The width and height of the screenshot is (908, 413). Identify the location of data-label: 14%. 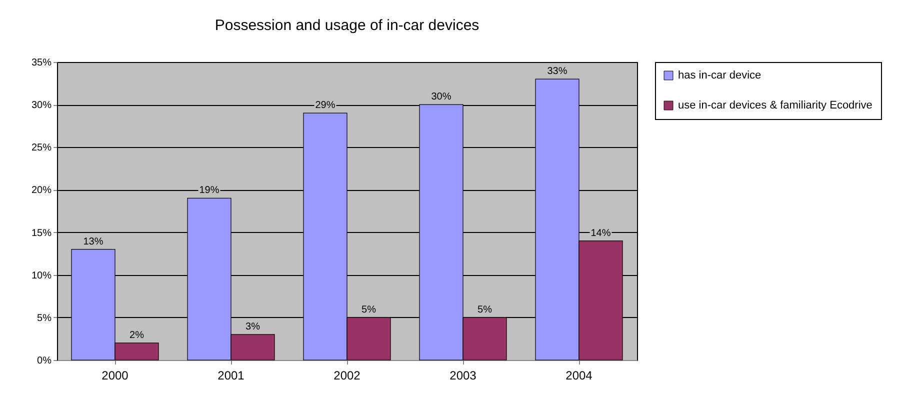
(600, 233).